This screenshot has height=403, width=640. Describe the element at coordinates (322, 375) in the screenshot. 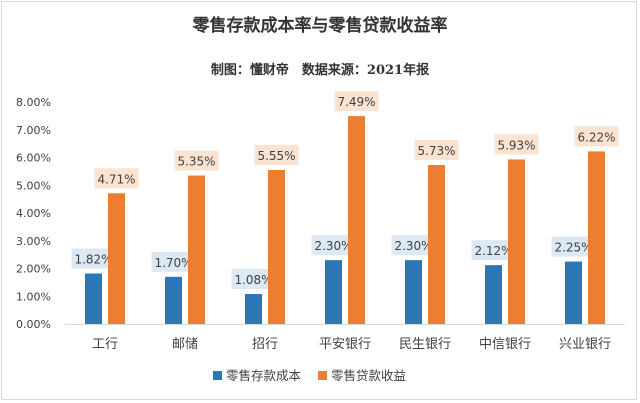

I see `legend-swatch-loan` at that location.